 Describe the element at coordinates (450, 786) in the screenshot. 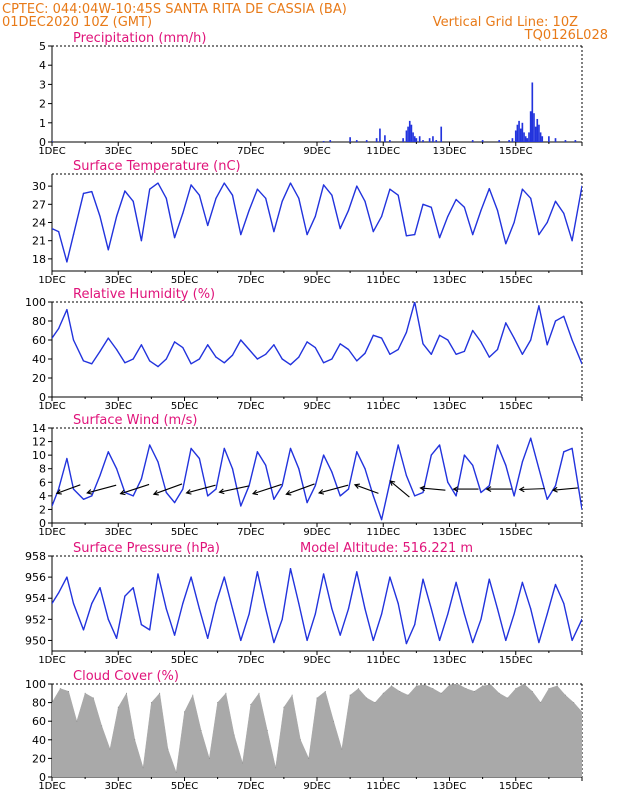

I see `cloud-cover-x-tick-label: 13DEC` at that location.